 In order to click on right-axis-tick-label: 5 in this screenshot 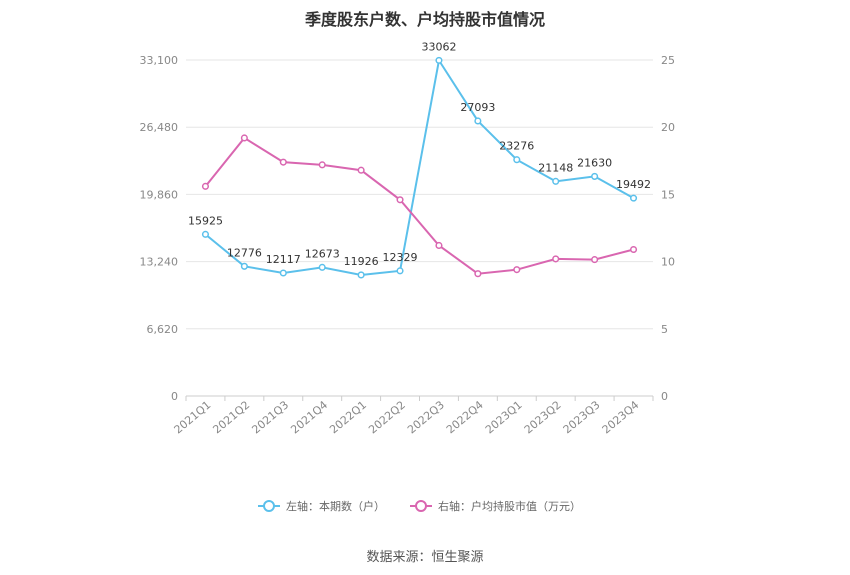, I will do `click(664, 329)`.